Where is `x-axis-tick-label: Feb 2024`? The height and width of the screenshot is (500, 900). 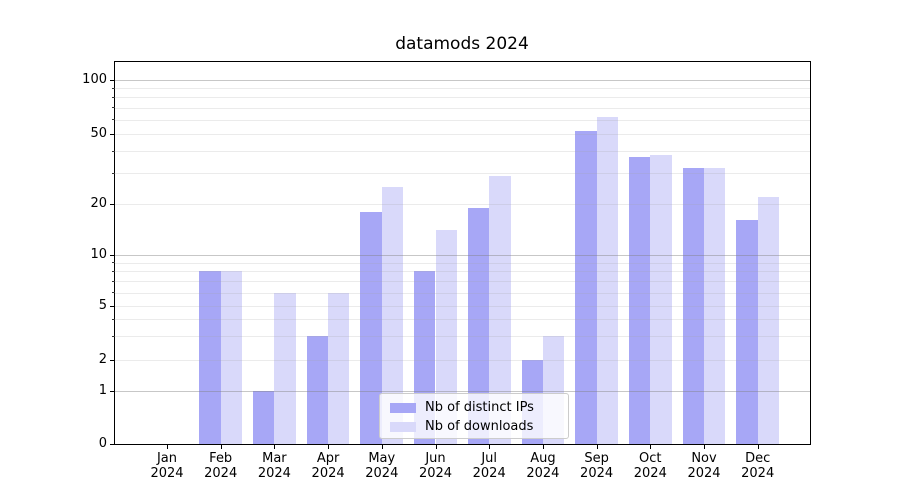
x-axis-tick-label: Feb 2024 is located at coordinates (221, 466).